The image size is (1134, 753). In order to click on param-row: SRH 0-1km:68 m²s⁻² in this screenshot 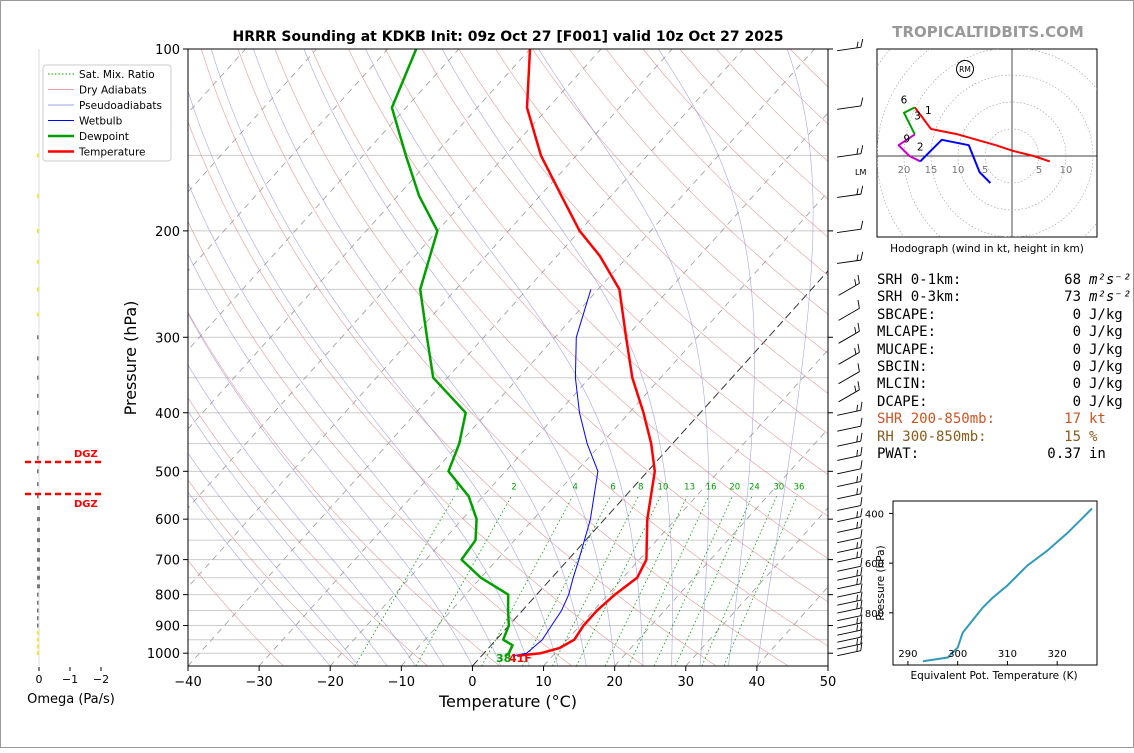, I will do `click(1004, 280)`.